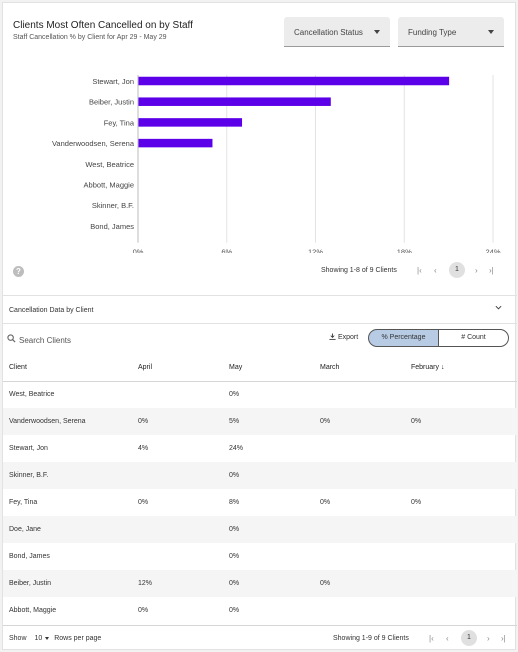  What do you see at coordinates (18, 271) in the screenshot?
I see `help-icon: ?` at bounding box center [18, 271].